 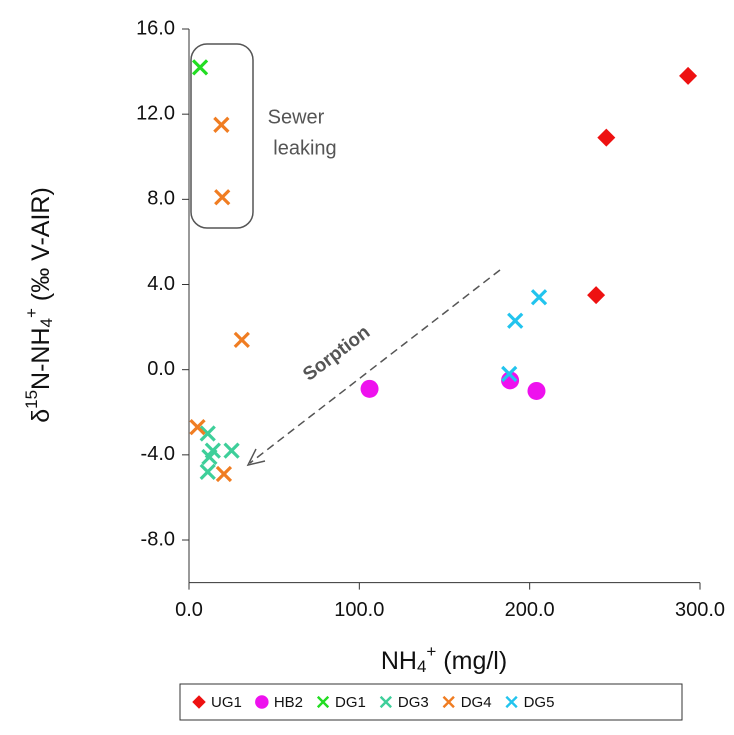 I want to click on x-axis-label: NH4+ (mg/l), so click(x=444, y=659).